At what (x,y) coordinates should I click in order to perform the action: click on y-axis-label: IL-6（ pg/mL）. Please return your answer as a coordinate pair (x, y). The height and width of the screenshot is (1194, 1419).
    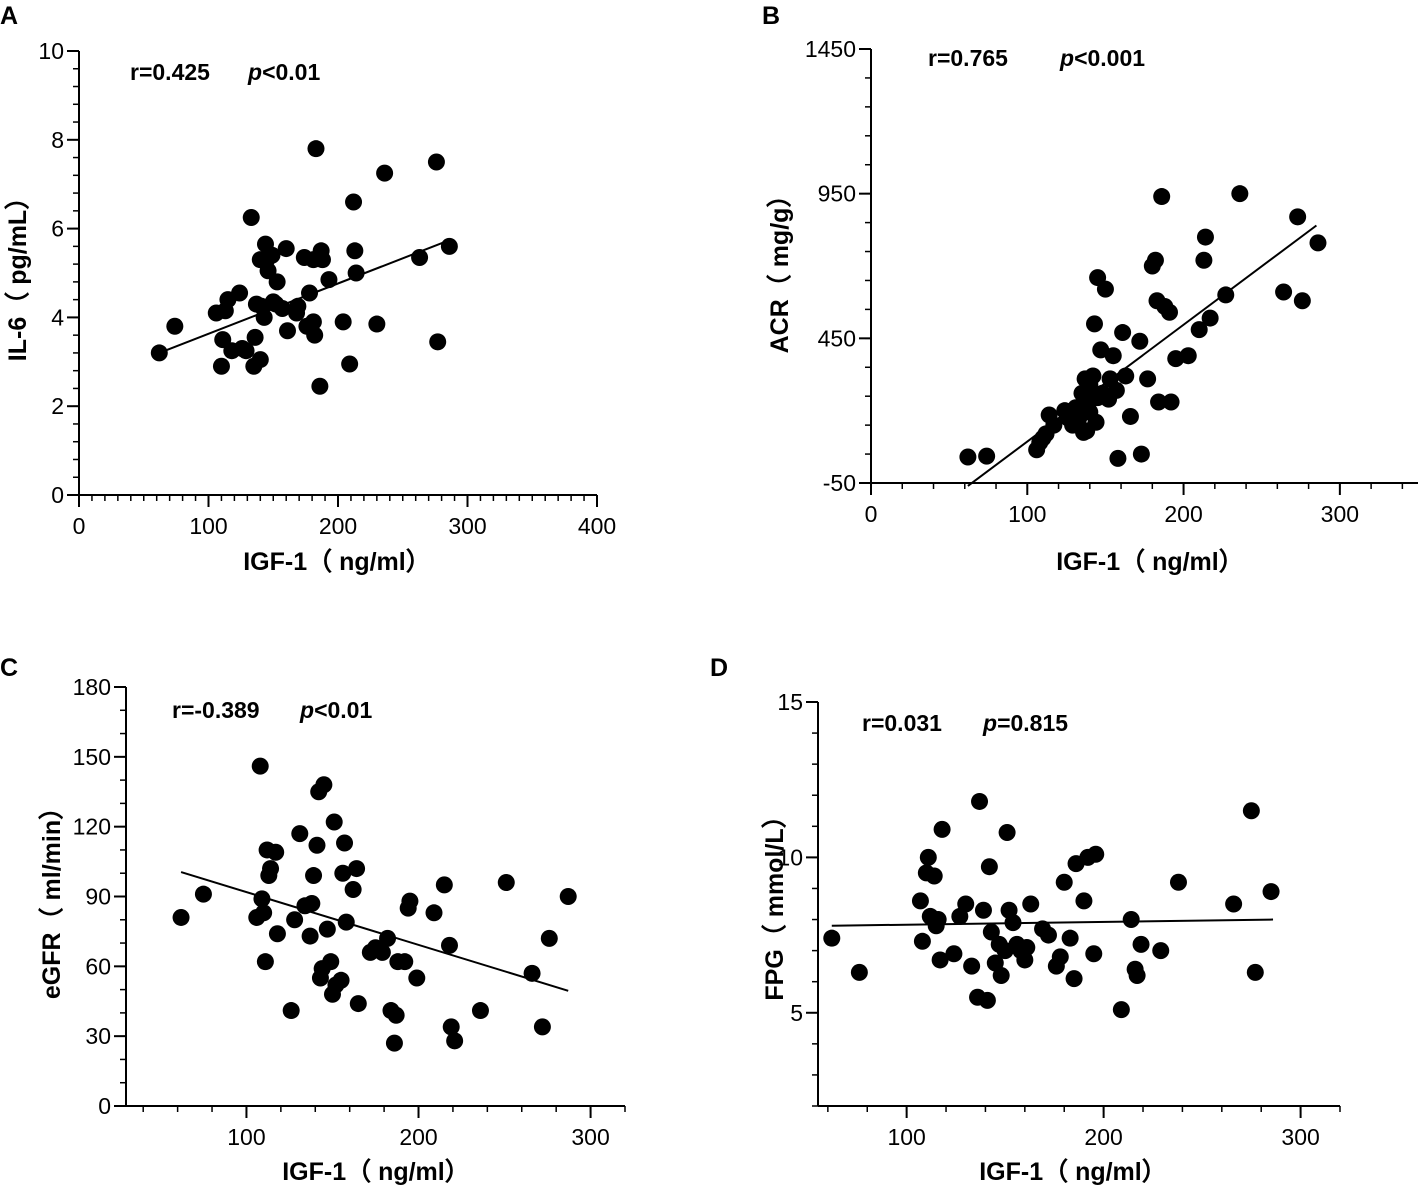
    Looking at the image, I should click on (17, 273).